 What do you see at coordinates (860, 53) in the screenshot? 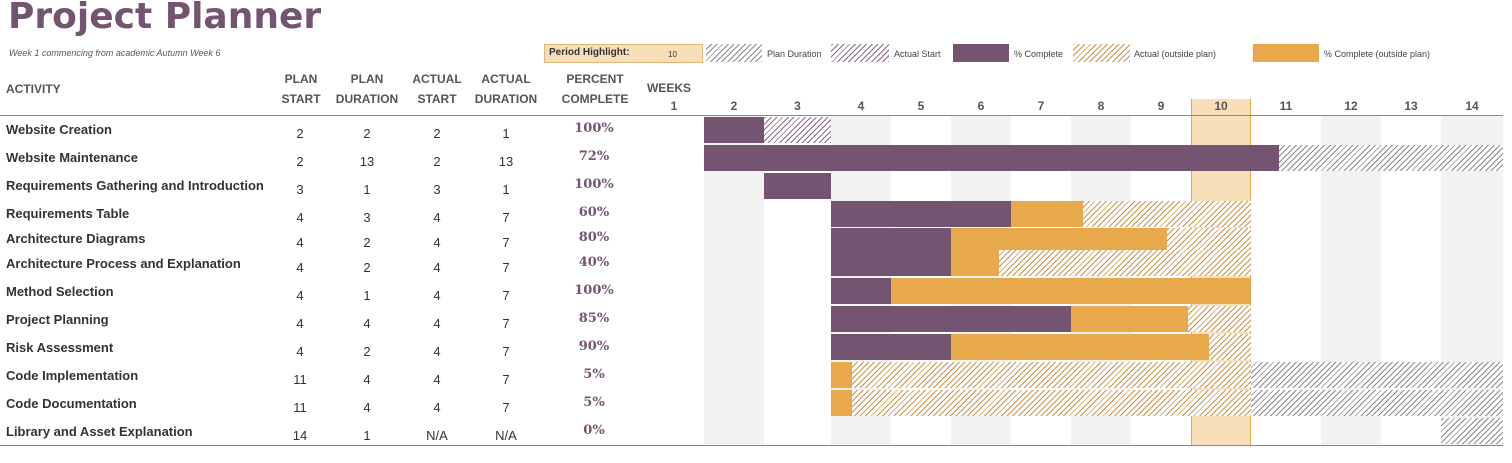
I see `legend-actual-start-swatch` at bounding box center [860, 53].